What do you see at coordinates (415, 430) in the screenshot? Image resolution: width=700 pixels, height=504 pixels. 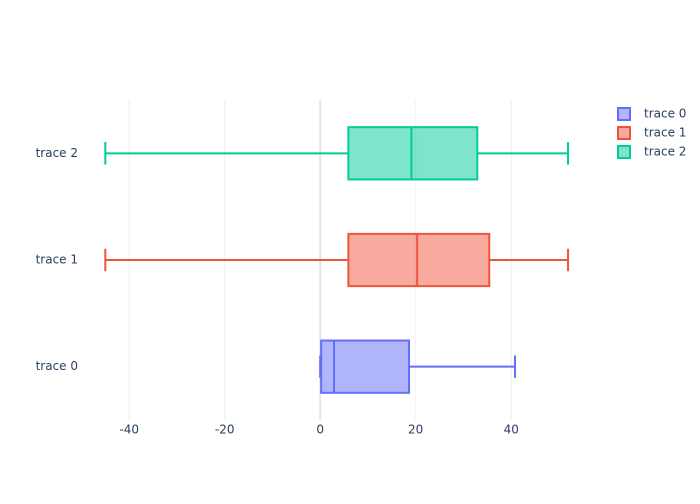 I see `x-tick-label: 20` at bounding box center [415, 430].